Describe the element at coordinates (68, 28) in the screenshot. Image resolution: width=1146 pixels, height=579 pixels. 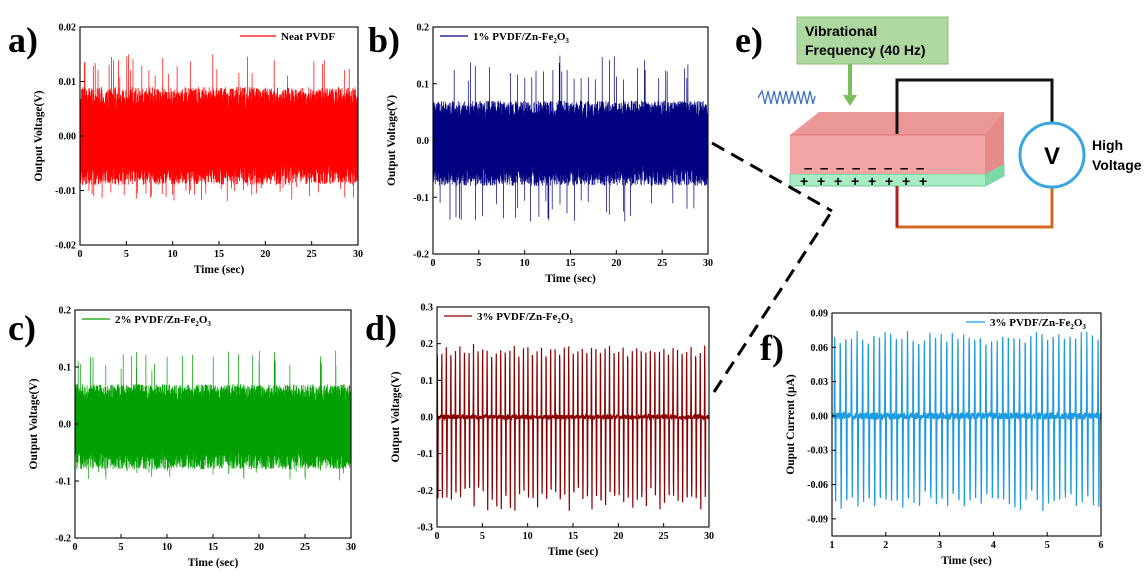
I see `y-tick-label: 0.02` at that location.